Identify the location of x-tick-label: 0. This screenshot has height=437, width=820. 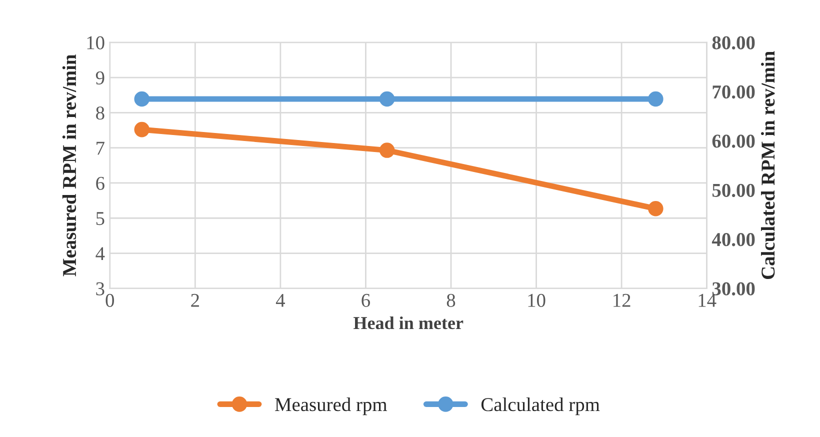
(110, 300).